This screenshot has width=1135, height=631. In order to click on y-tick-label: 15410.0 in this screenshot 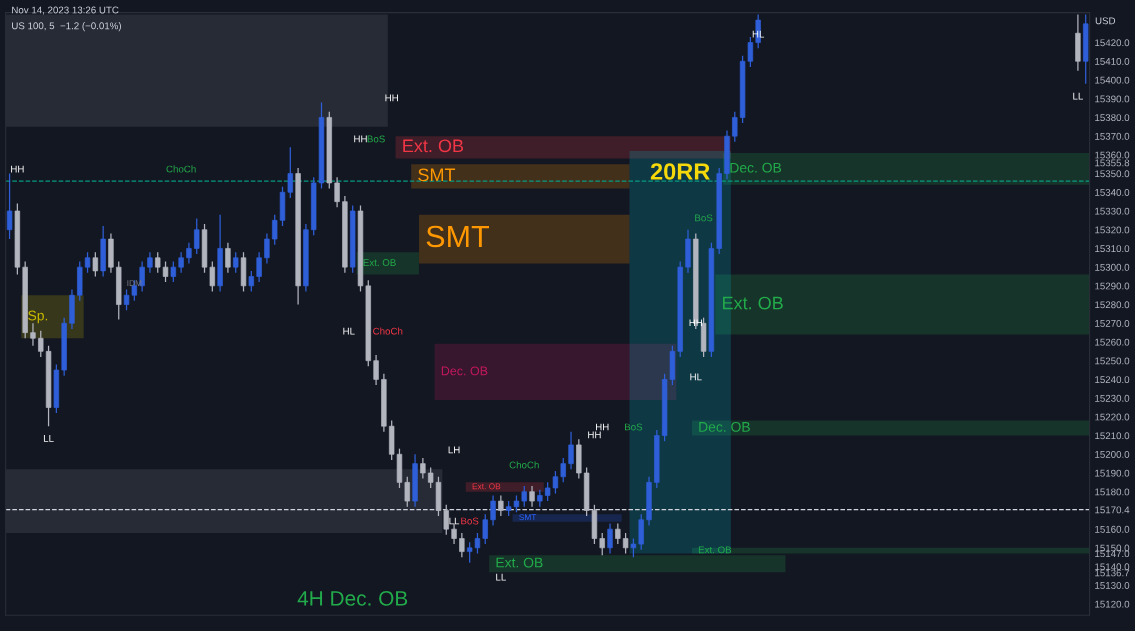, I will do `click(1112, 61)`.